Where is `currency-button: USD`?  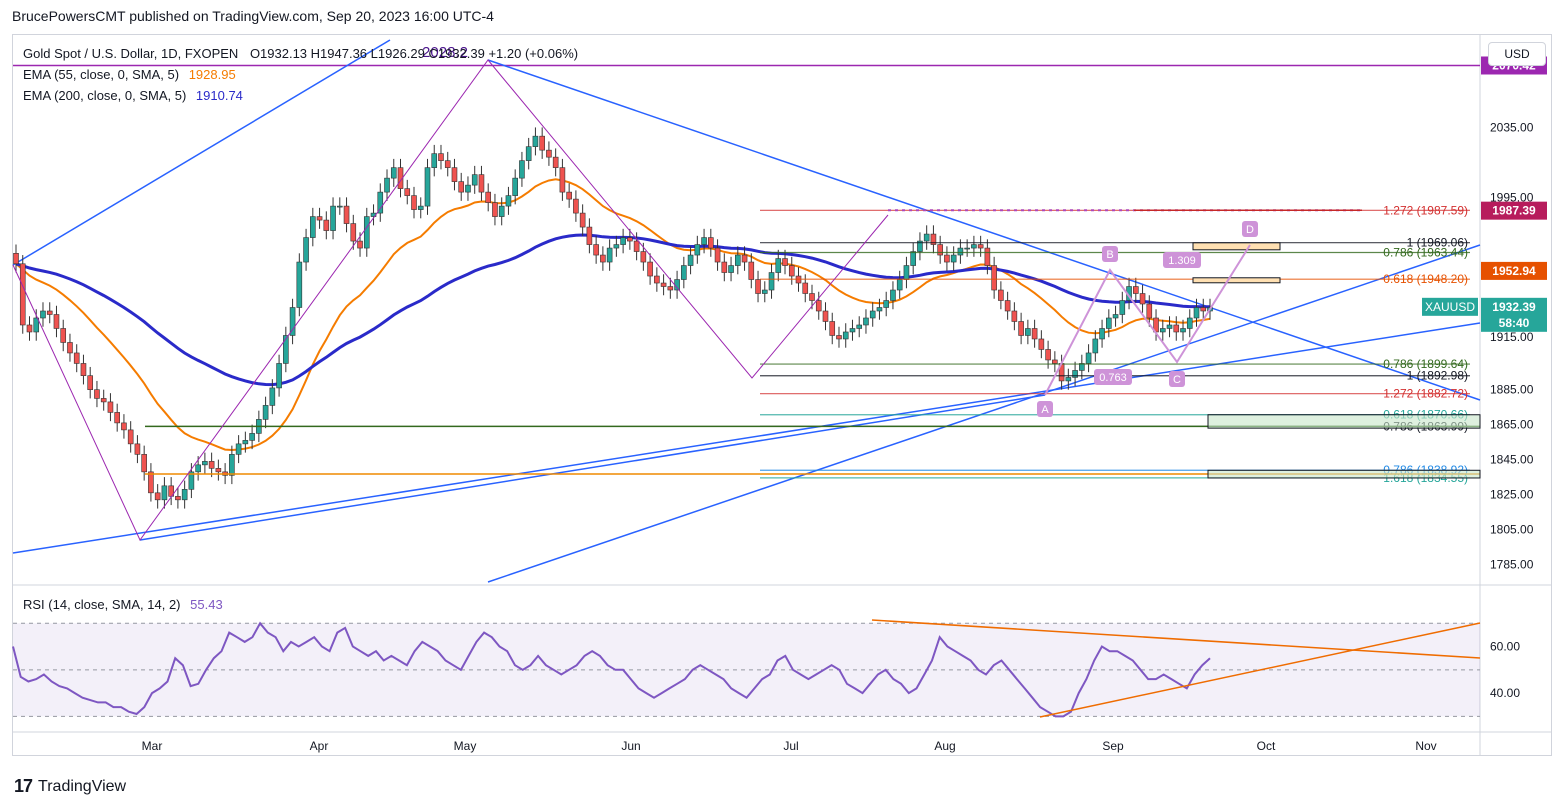 currency-button: USD is located at coordinates (1517, 54).